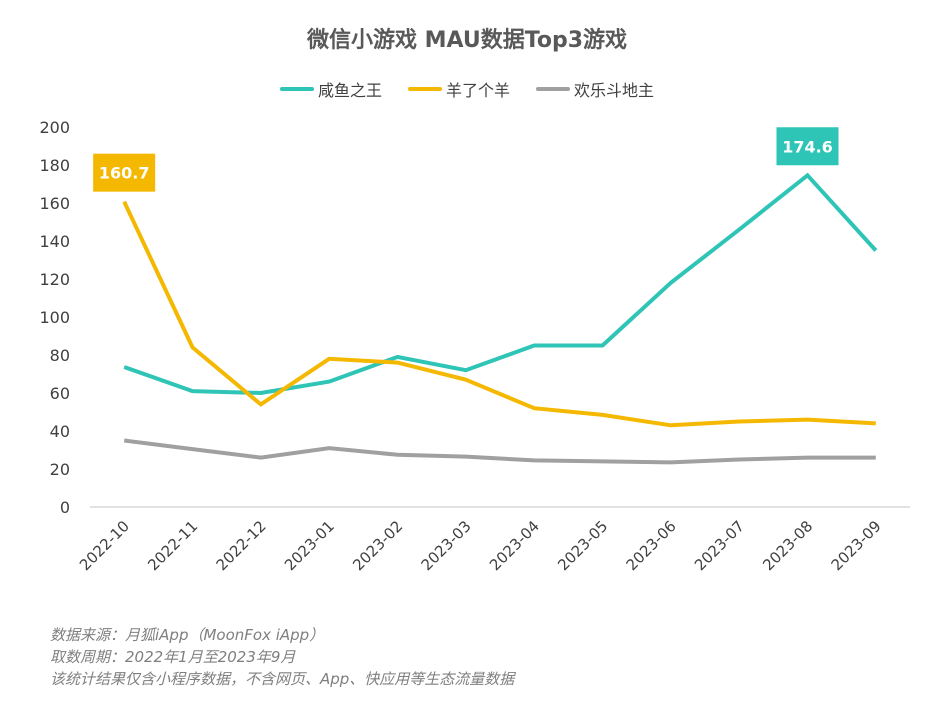  I want to click on x-tick-label: 2023-03, so click(446, 545).